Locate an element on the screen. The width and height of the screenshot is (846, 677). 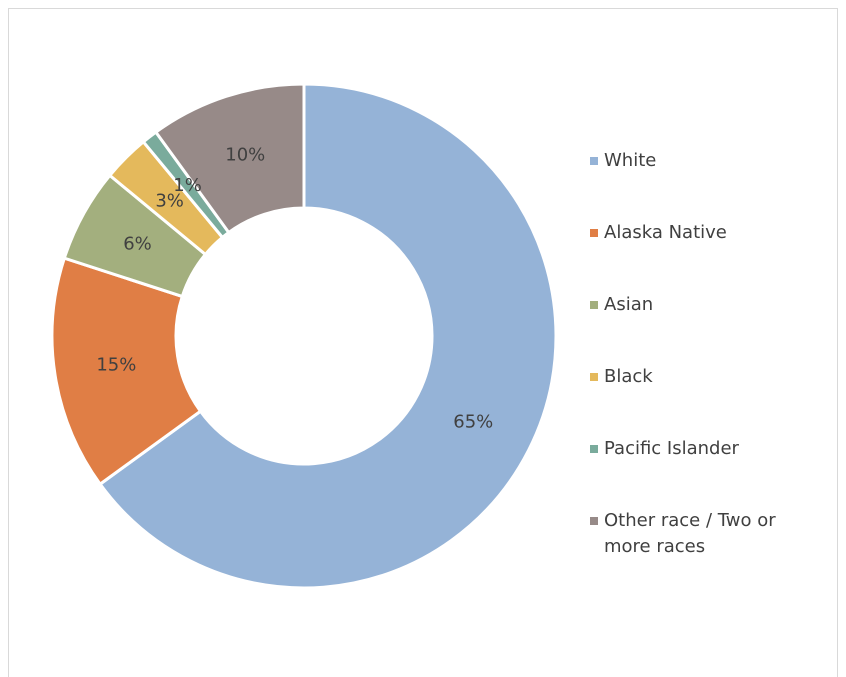
data-label: 6% is located at coordinates (137, 243).